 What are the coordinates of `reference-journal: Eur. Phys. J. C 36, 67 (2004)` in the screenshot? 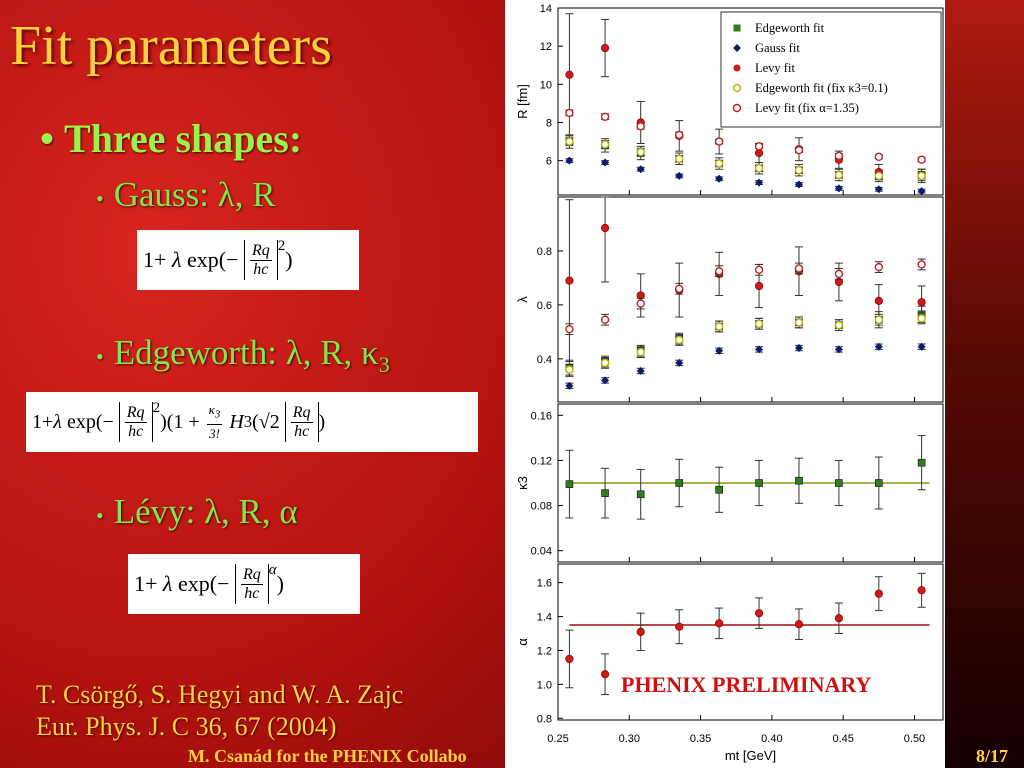 It's located at (186, 726).